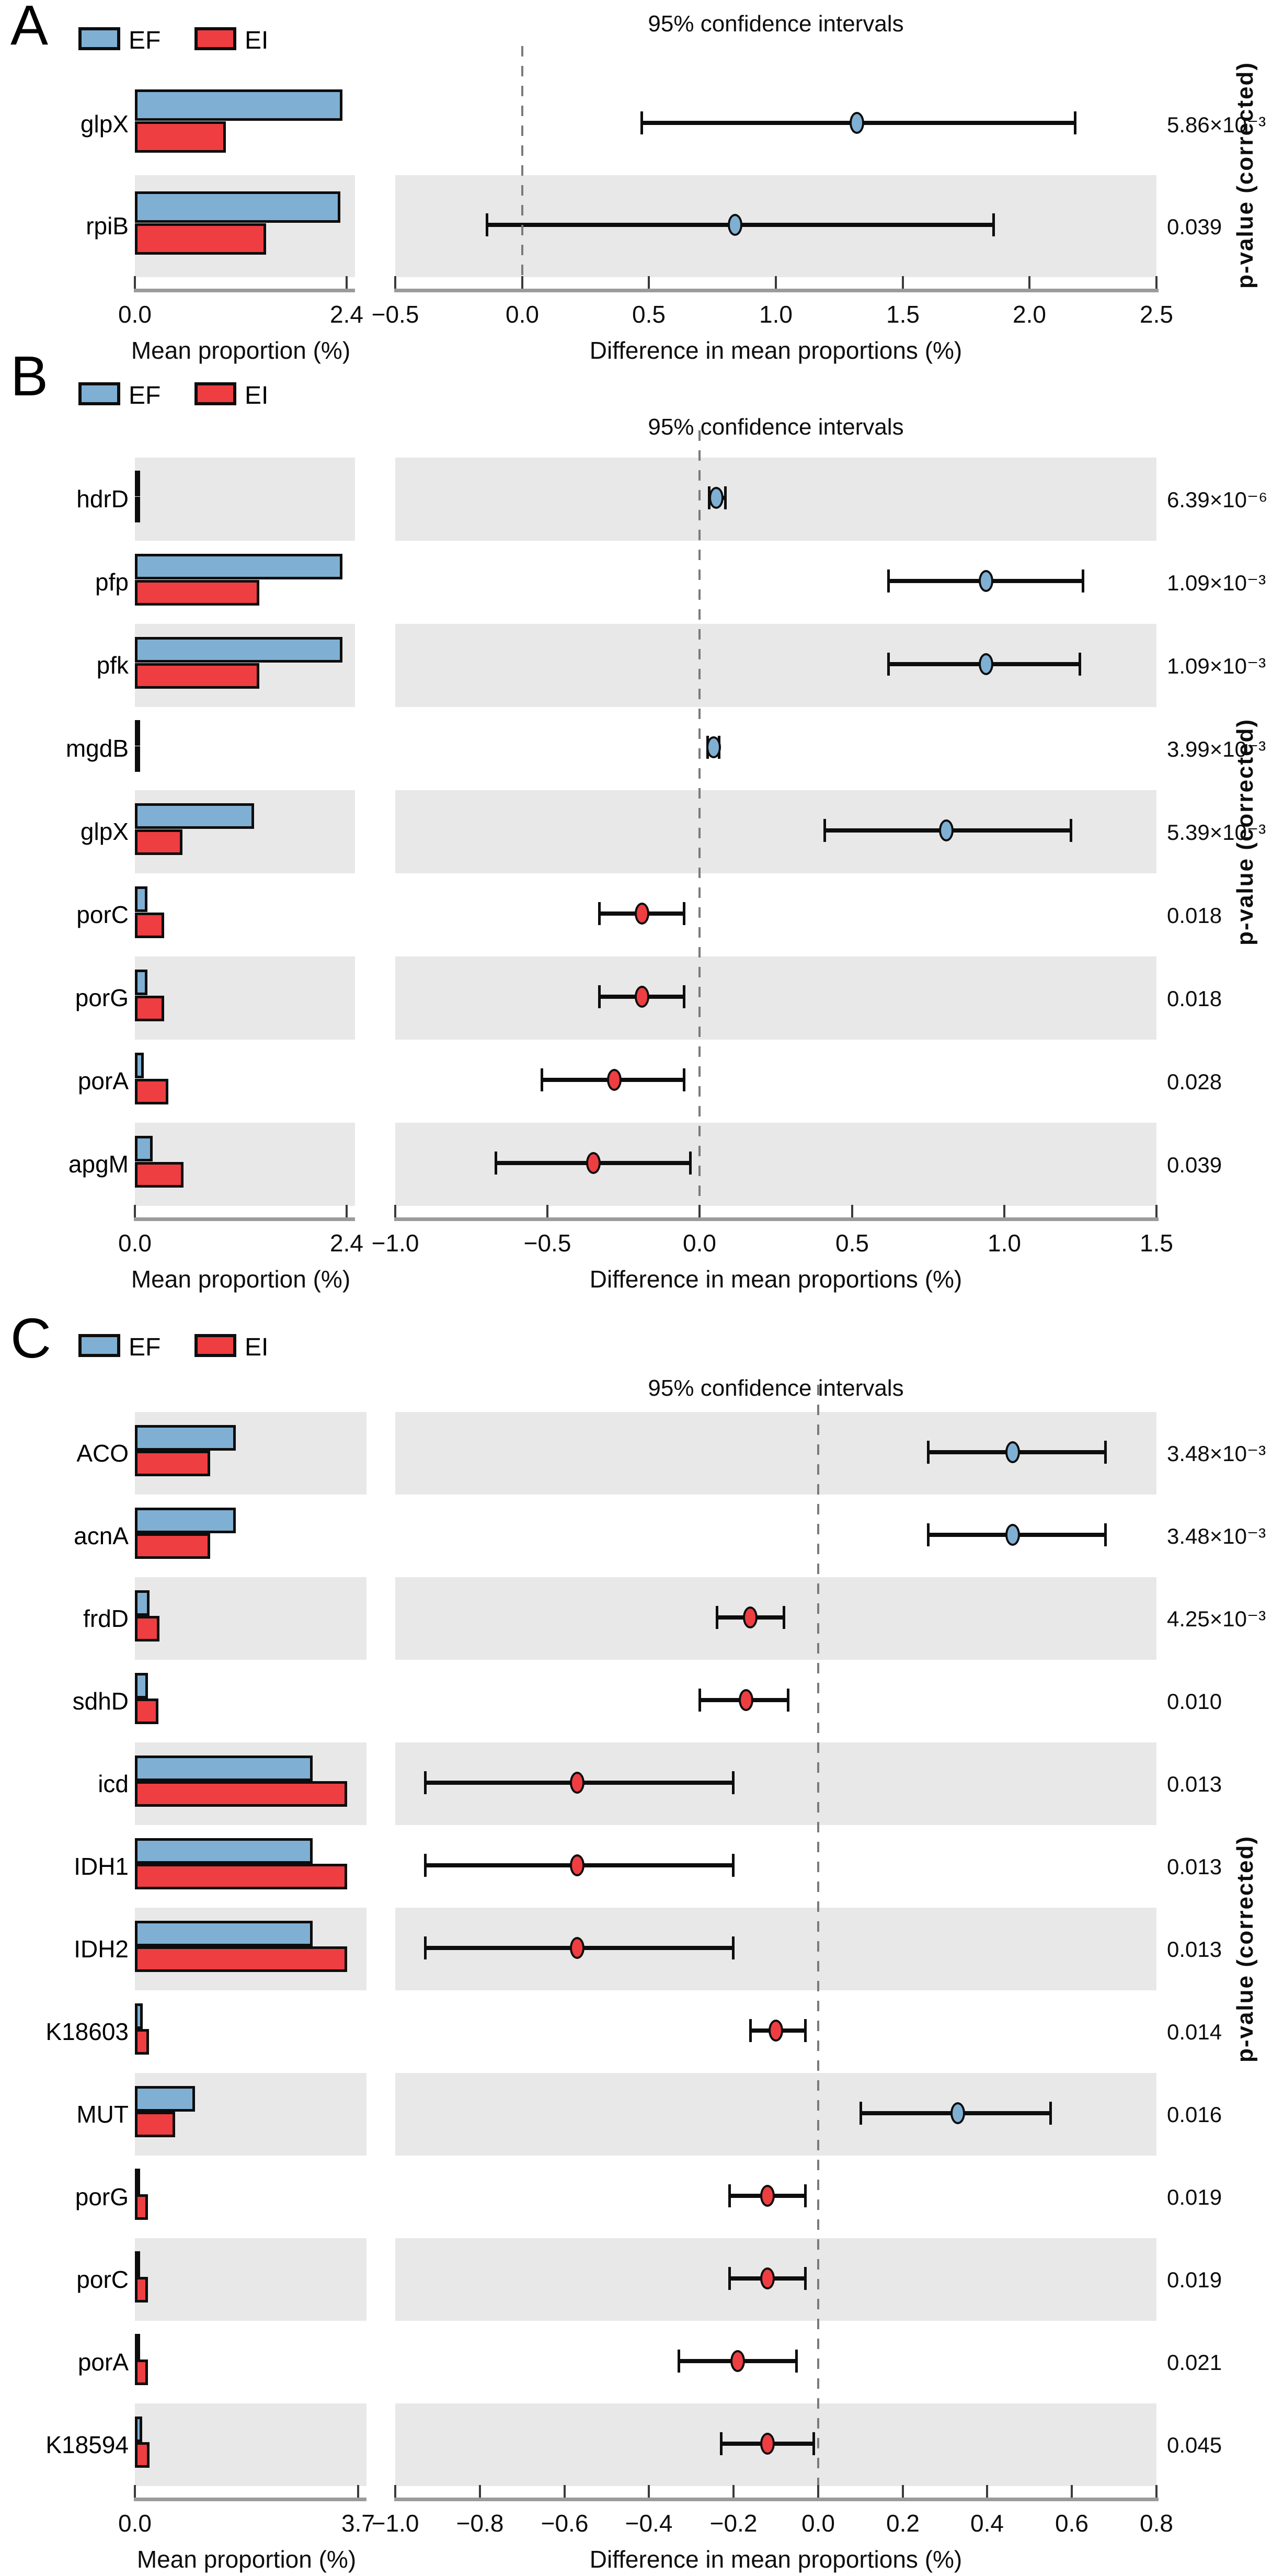  Describe the element at coordinates (97, 749) in the screenshot. I see `gene-label: mgdB` at that location.